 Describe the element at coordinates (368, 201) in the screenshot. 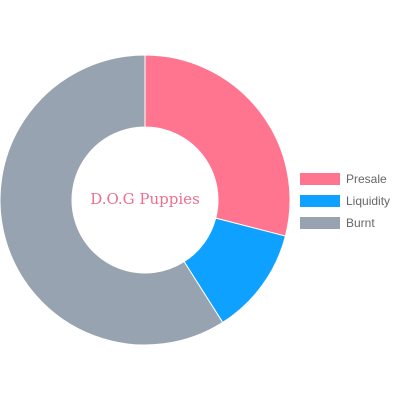

I see `legend-label: Liquidity` at that location.